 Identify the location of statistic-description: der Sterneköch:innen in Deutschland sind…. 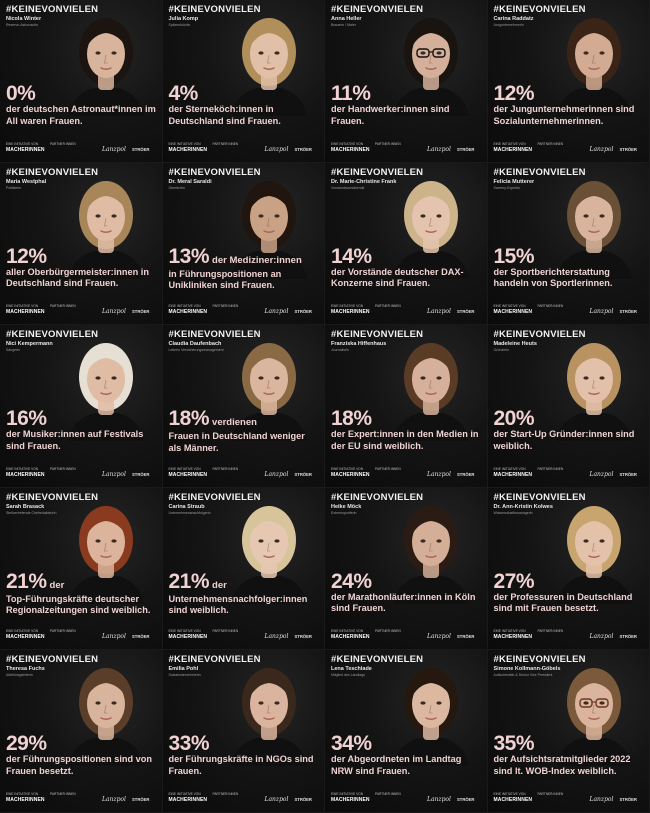
(224, 115).